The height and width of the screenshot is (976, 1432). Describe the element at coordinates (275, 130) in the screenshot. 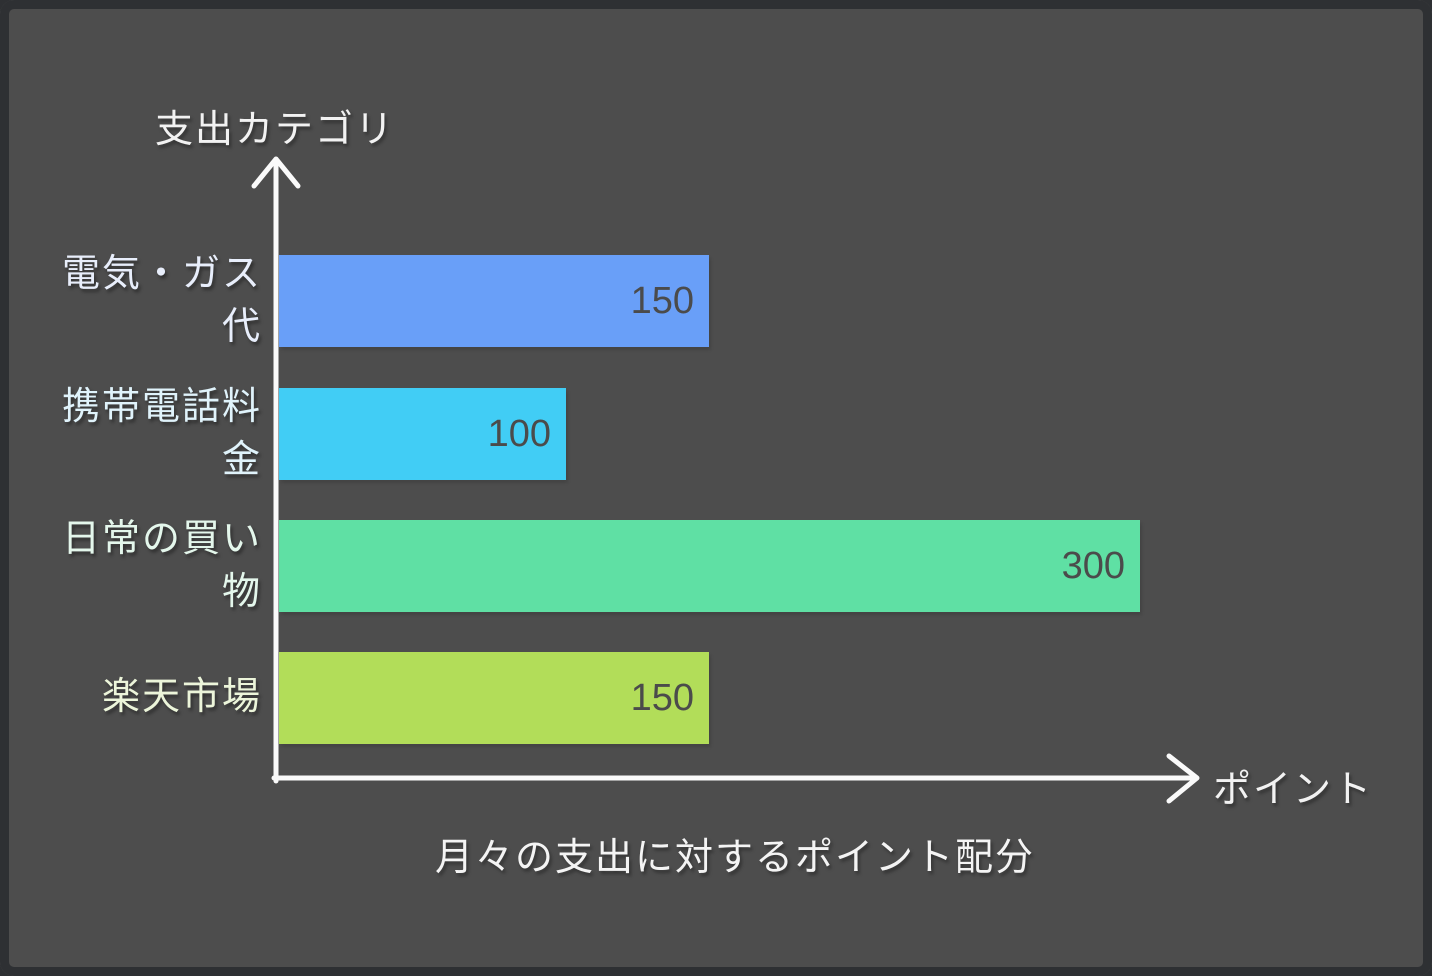

I see `y-axis-title: 支出カテゴリ` at that location.